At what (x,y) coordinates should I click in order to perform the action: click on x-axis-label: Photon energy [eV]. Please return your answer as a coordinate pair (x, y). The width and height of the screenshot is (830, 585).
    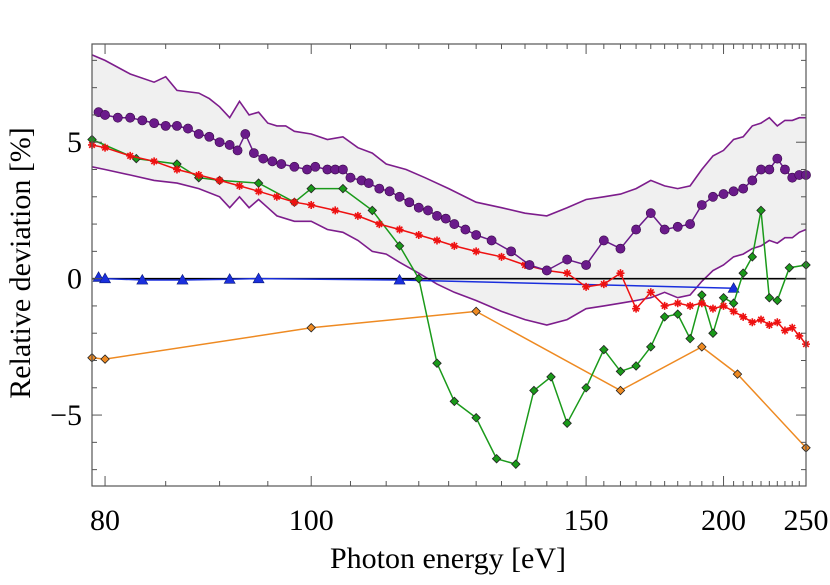
    Looking at the image, I should click on (448, 558).